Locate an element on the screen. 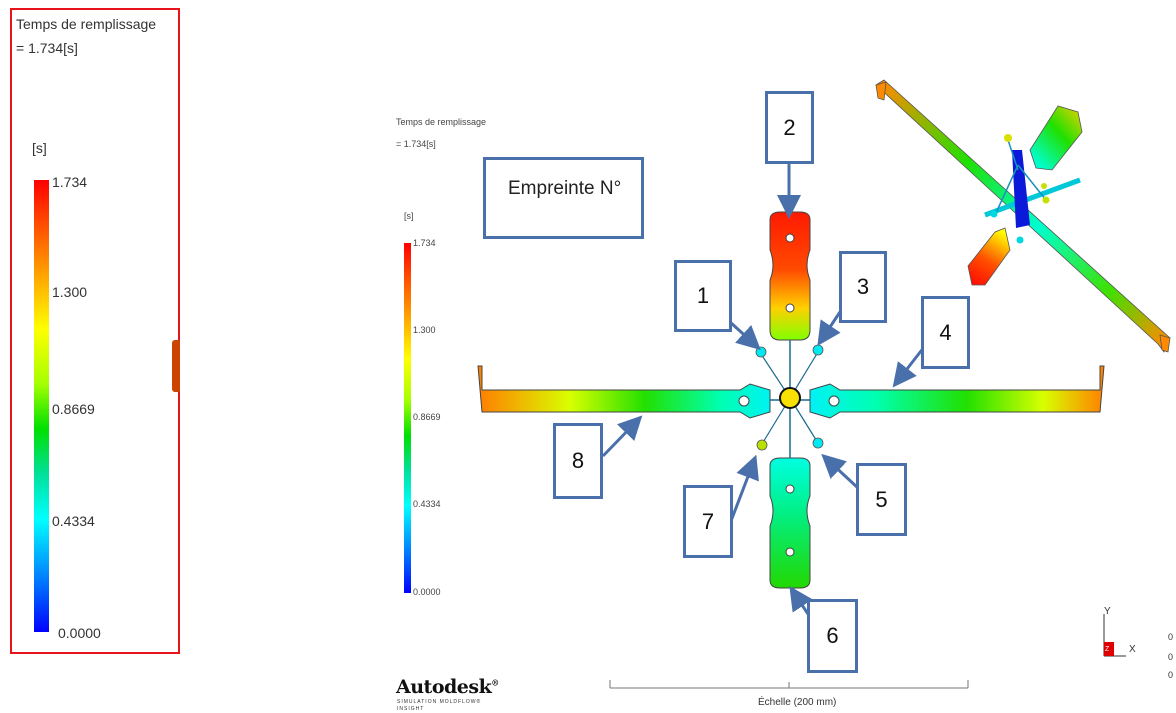 This screenshot has height=713, width=1176. axis-z-label: Z is located at coordinates (1107, 649).